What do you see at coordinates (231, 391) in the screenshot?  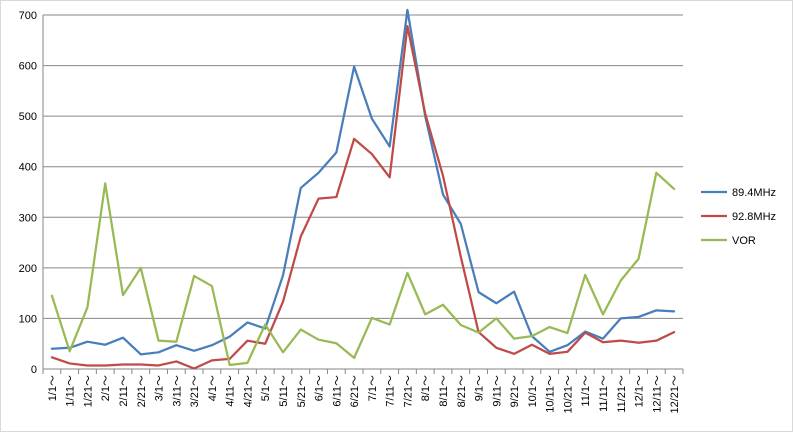 I see `x-tick-label: 4/11～` at bounding box center [231, 391].